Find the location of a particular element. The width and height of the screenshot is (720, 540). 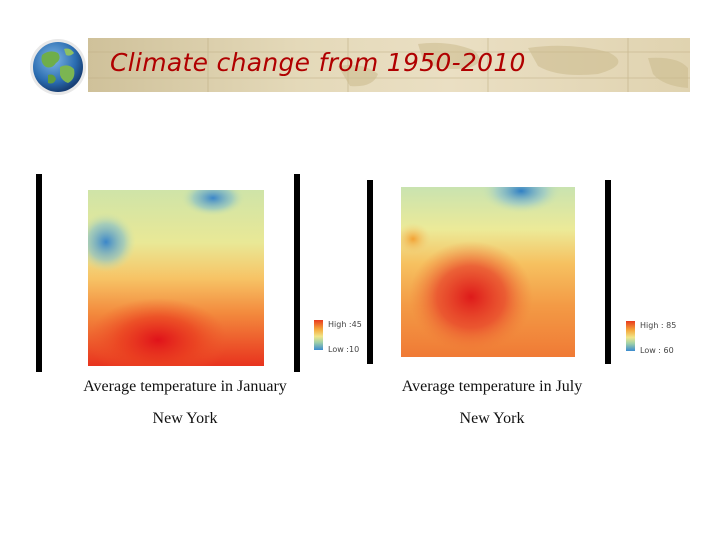

july-caption: Average temperature in July is located at coordinates (492, 386).